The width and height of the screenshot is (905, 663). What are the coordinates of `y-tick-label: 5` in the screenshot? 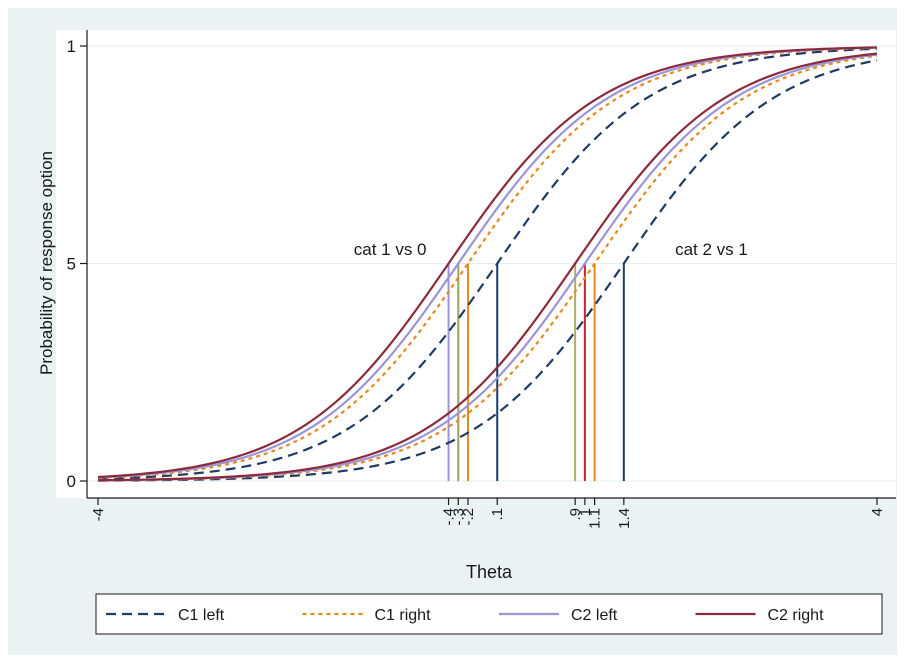 It's located at (71, 264).